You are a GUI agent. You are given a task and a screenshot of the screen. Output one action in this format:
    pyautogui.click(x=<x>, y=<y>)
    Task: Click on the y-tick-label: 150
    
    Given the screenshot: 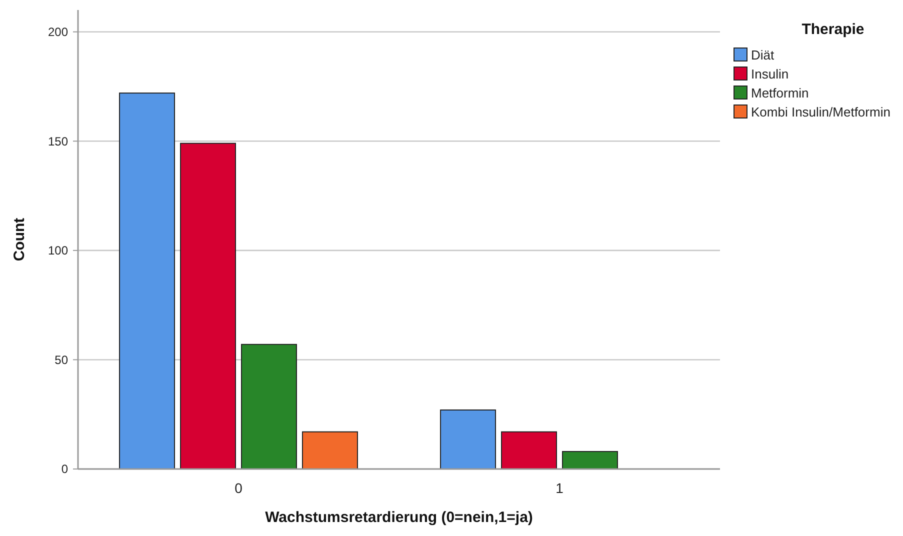 What is the action you would take?
    pyautogui.click(x=58, y=141)
    